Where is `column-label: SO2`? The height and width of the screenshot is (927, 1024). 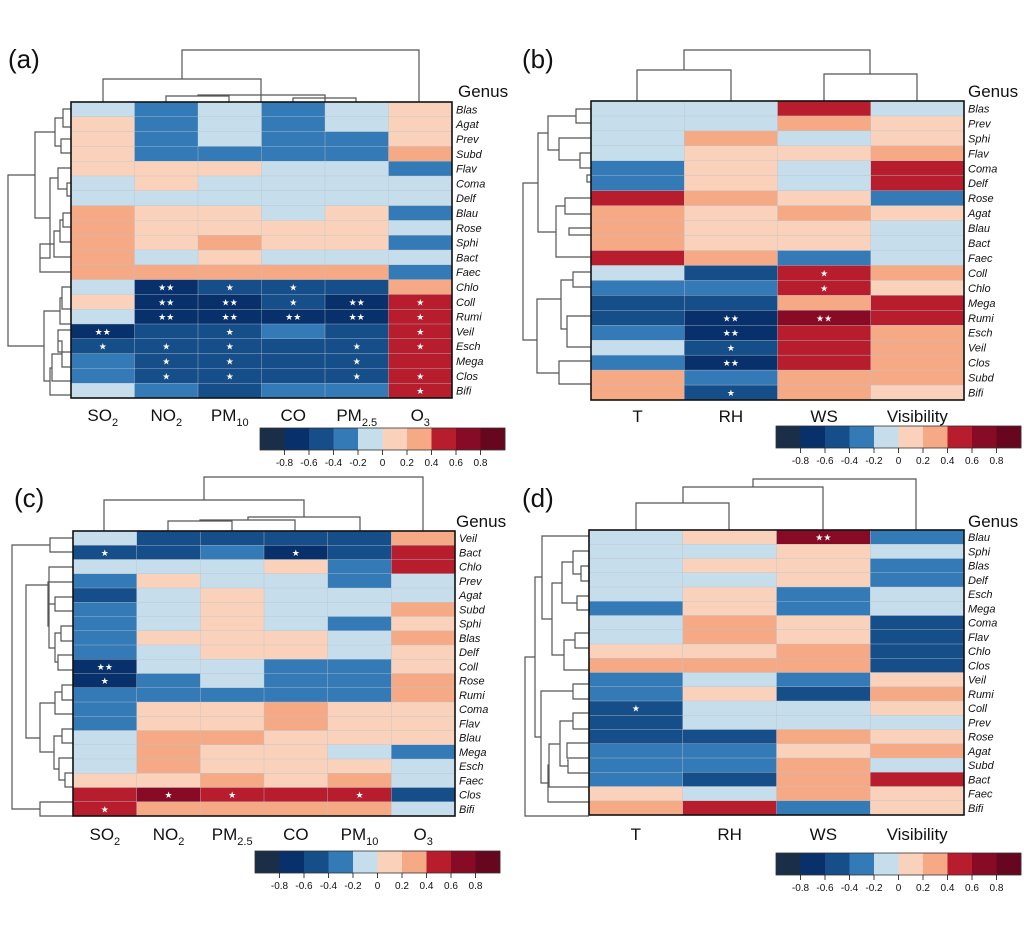 column-label: SO2 is located at coordinates (102, 417).